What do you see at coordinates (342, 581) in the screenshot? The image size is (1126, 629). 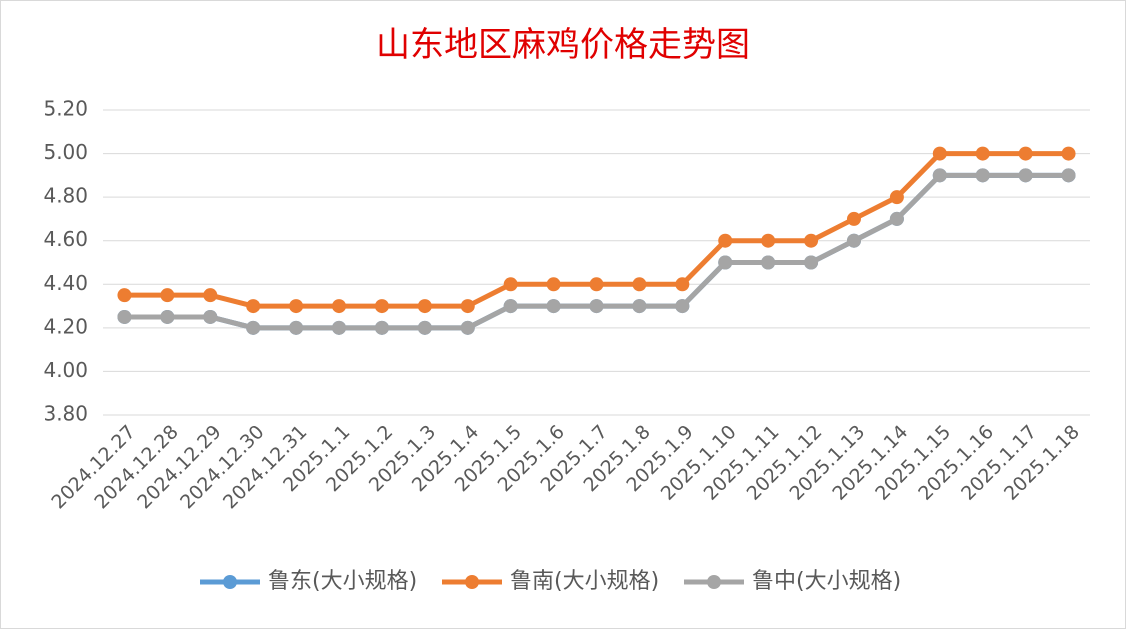 I see `legend-label: 鲁东(大小规格)` at bounding box center [342, 581].